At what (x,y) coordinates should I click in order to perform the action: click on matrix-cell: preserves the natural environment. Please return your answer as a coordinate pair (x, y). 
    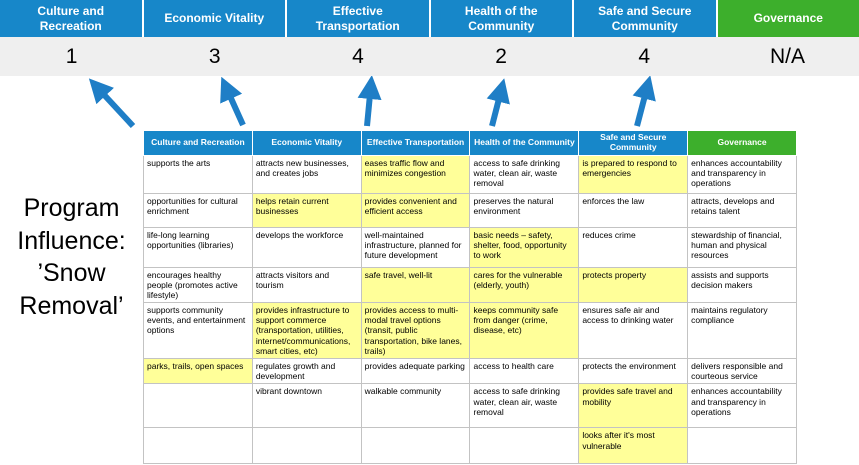
    Looking at the image, I should click on (524, 210).